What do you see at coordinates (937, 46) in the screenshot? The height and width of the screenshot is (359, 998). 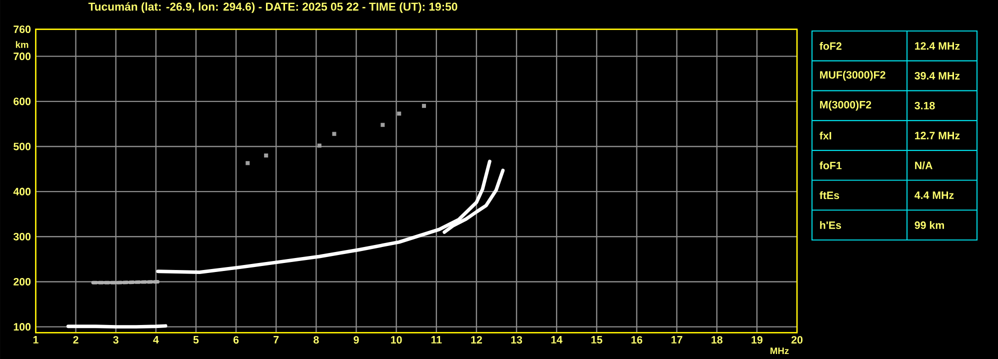 I see `text: 12.4 MHz` at bounding box center [937, 46].